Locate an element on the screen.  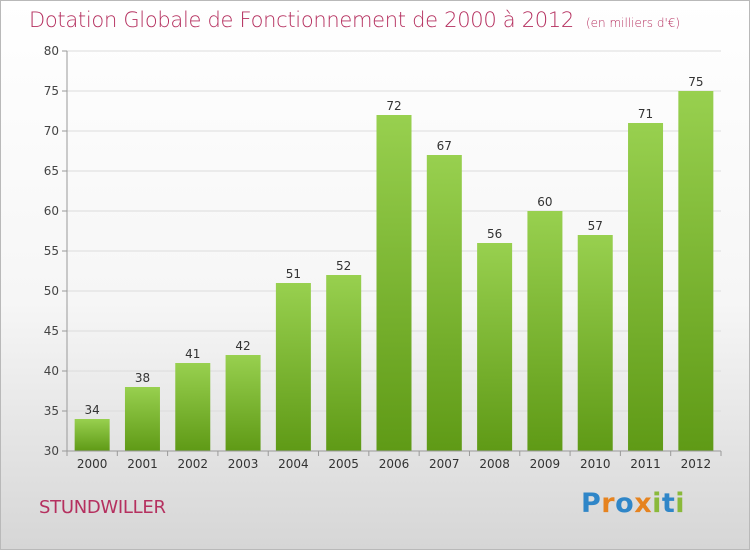
bar-value-label: 71 is located at coordinates (645, 114).